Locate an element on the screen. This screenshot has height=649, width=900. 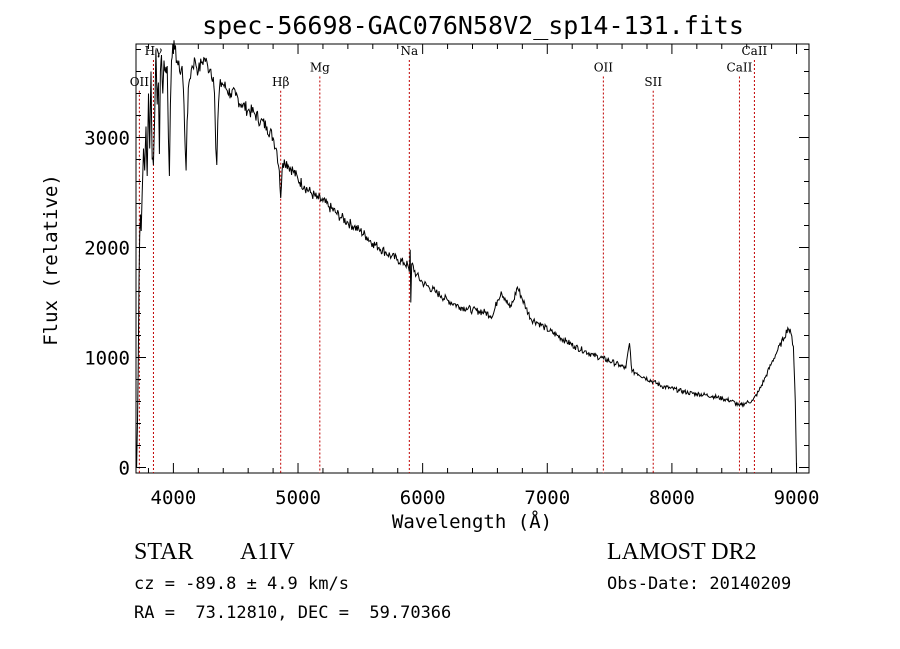
y-tick-label: 3000 is located at coordinates (107, 139).